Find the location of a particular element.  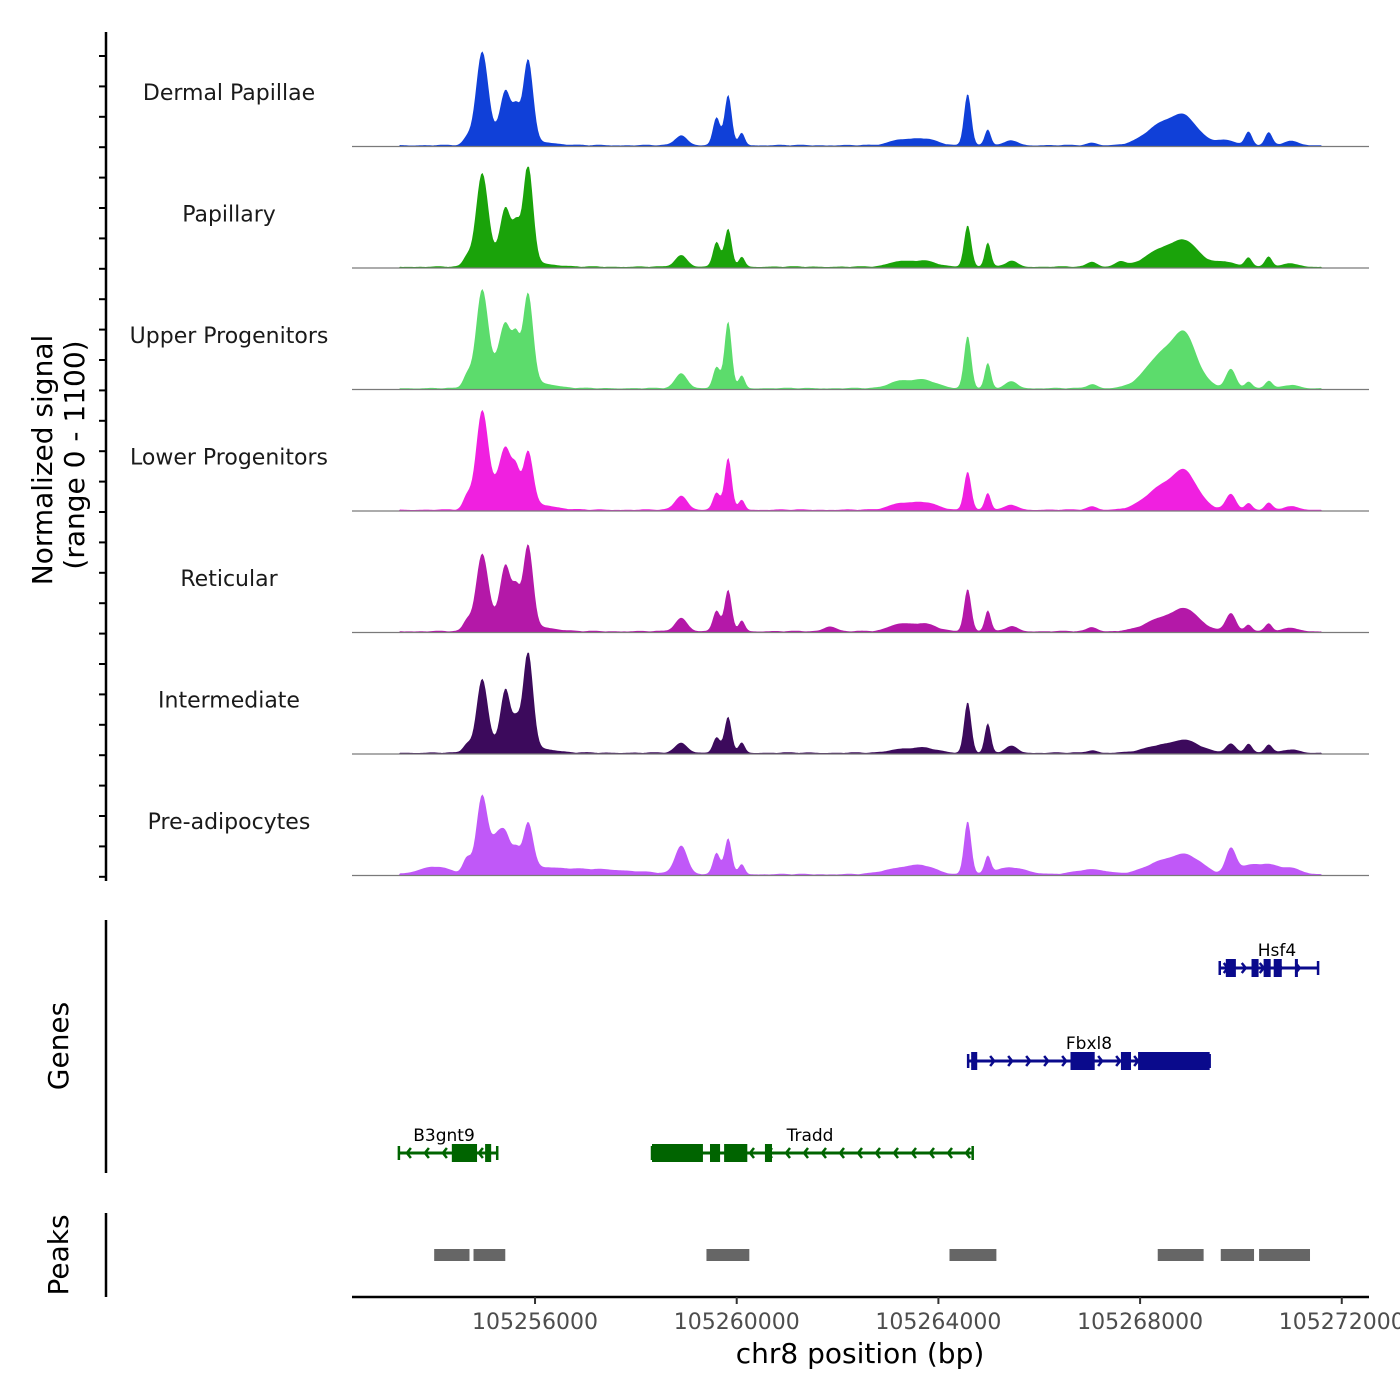

x-tick-label: 105268000 is located at coordinates (1140, 1322).